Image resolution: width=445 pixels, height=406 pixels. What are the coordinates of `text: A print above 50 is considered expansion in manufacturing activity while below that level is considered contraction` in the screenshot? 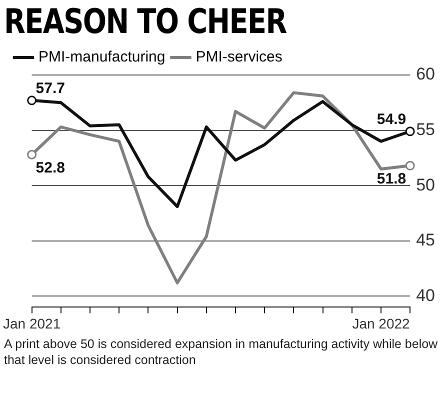 It's located at (221, 352).